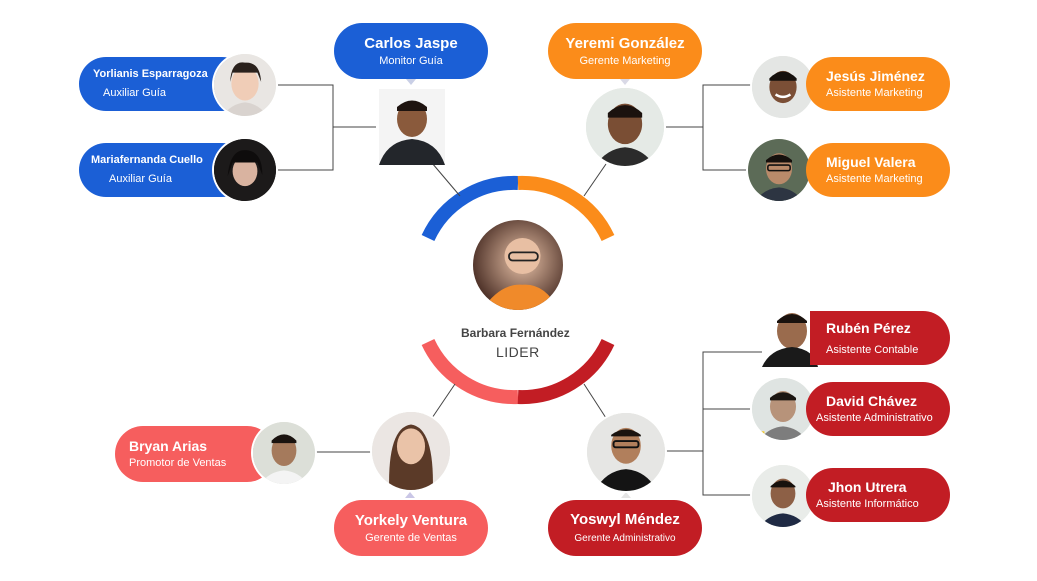 This screenshot has height=581, width=1037. What do you see at coordinates (626, 452) in the screenshot?
I see `avatar-yoswyl` at bounding box center [626, 452].